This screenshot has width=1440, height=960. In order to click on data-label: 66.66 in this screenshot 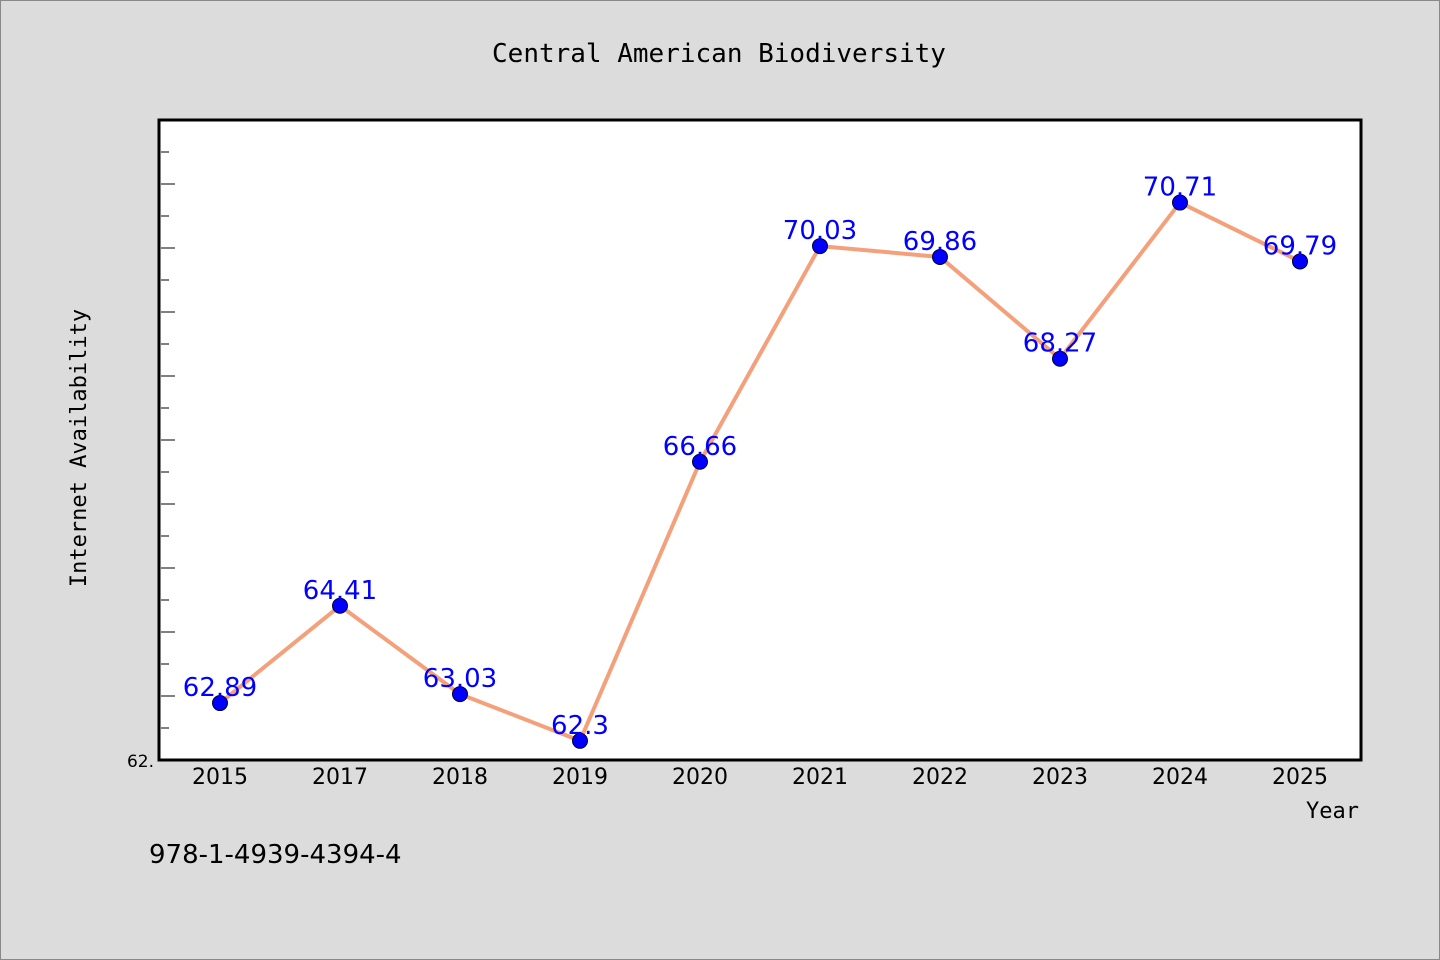, I will do `click(700, 447)`.